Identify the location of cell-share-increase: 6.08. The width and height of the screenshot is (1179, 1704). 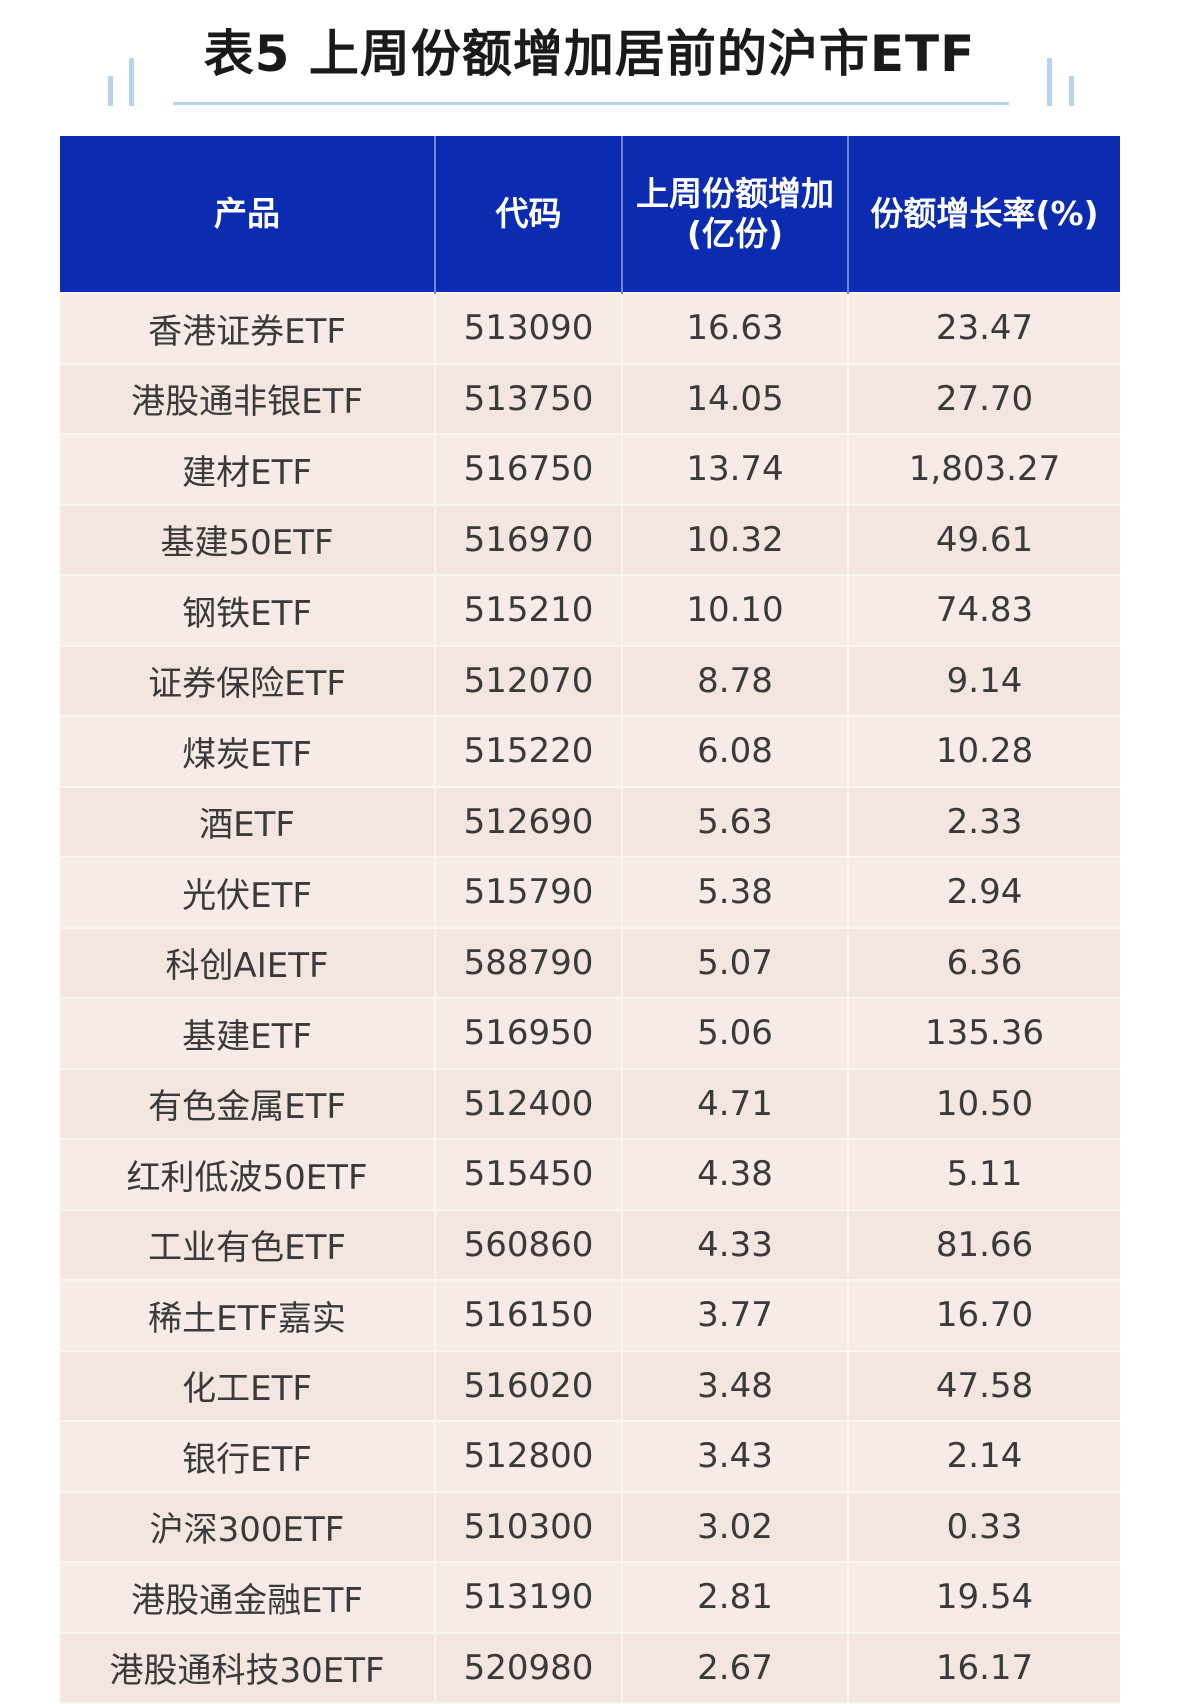
(735, 751).